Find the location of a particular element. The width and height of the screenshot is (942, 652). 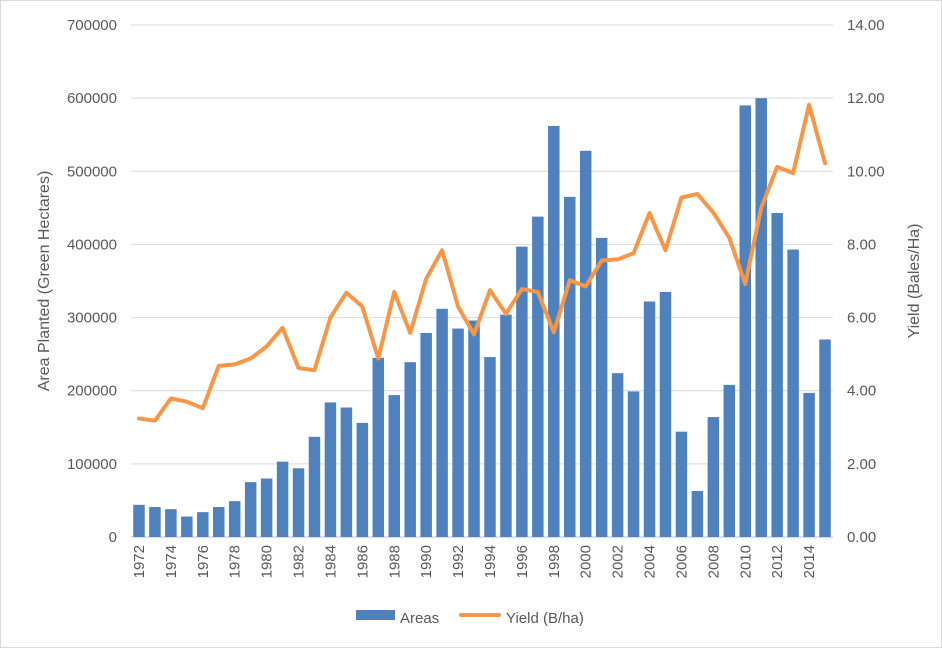

bar-1995 is located at coordinates (506, 425).